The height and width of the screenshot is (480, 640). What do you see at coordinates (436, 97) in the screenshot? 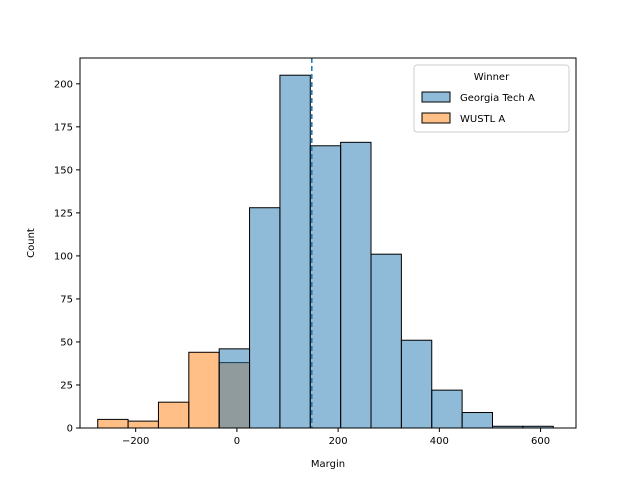
I see `legend-swatch-georgia-tech-a` at bounding box center [436, 97].